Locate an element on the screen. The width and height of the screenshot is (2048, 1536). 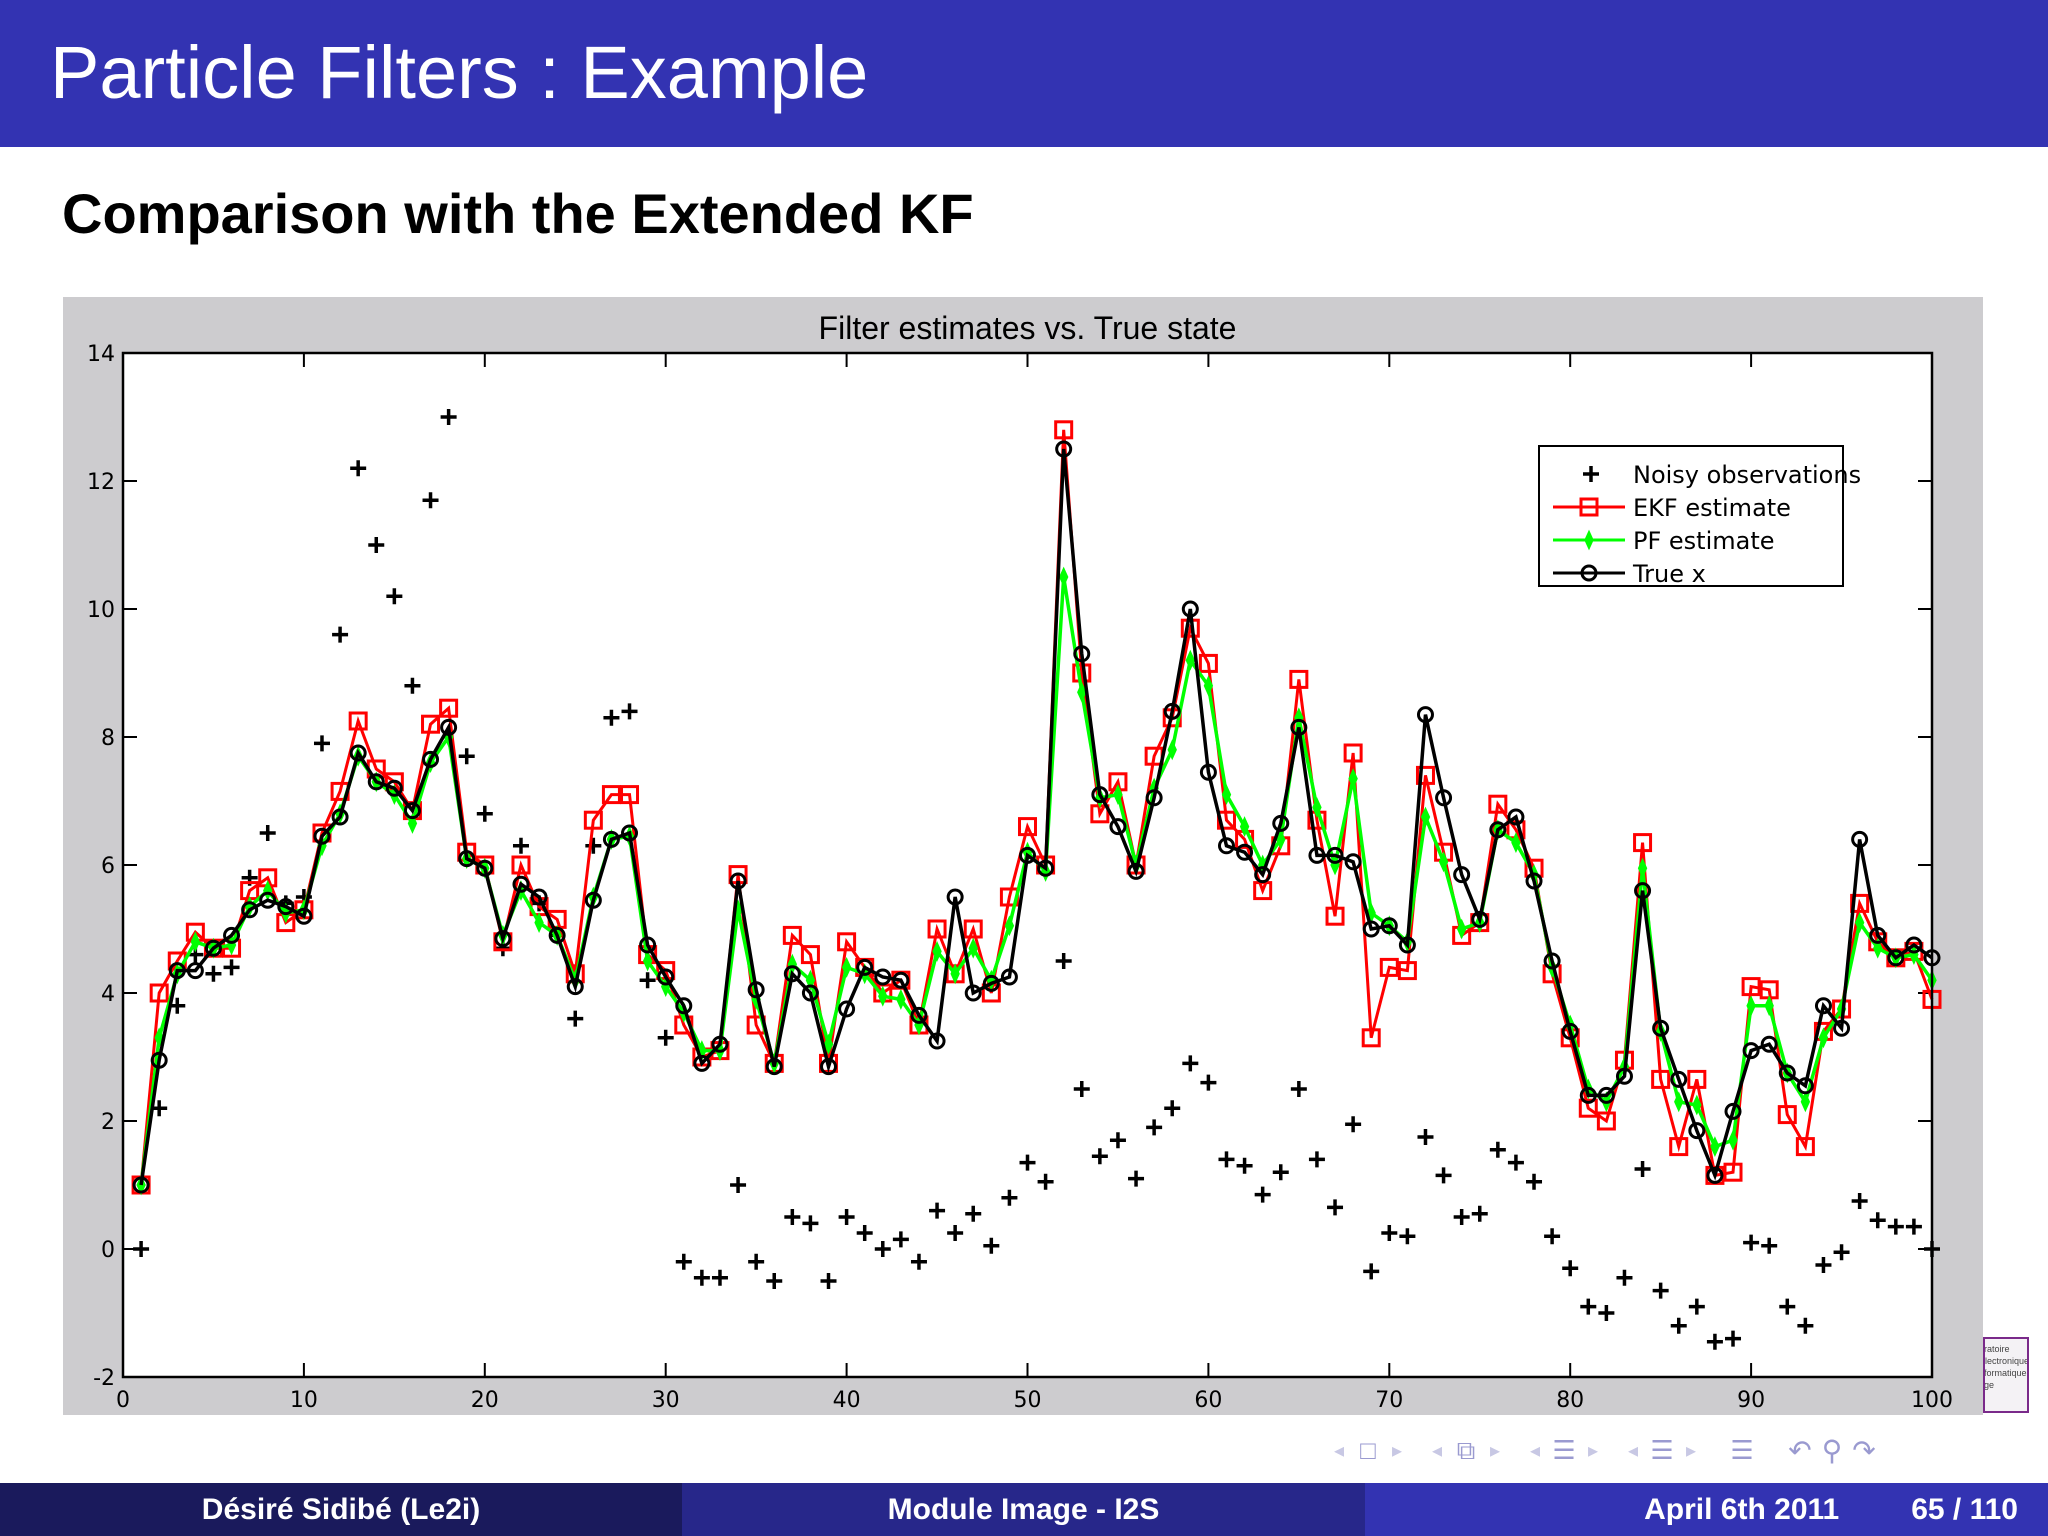
beamer-navigation: ◂ □ ▸ ◂ ⧉ ▸ ◂ ☰ ▸ ◂ ☰ ▸ ☰ ↶ ⚲ ↷ is located at coordinates (1616, 1450).